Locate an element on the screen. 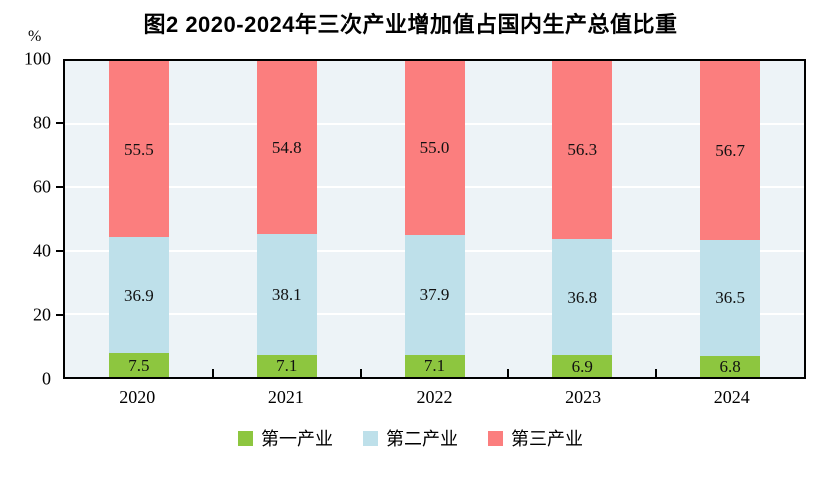 The width and height of the screenshot is (821, 477). bar-value-label: 6.8 is located at coordinates (730, 366).